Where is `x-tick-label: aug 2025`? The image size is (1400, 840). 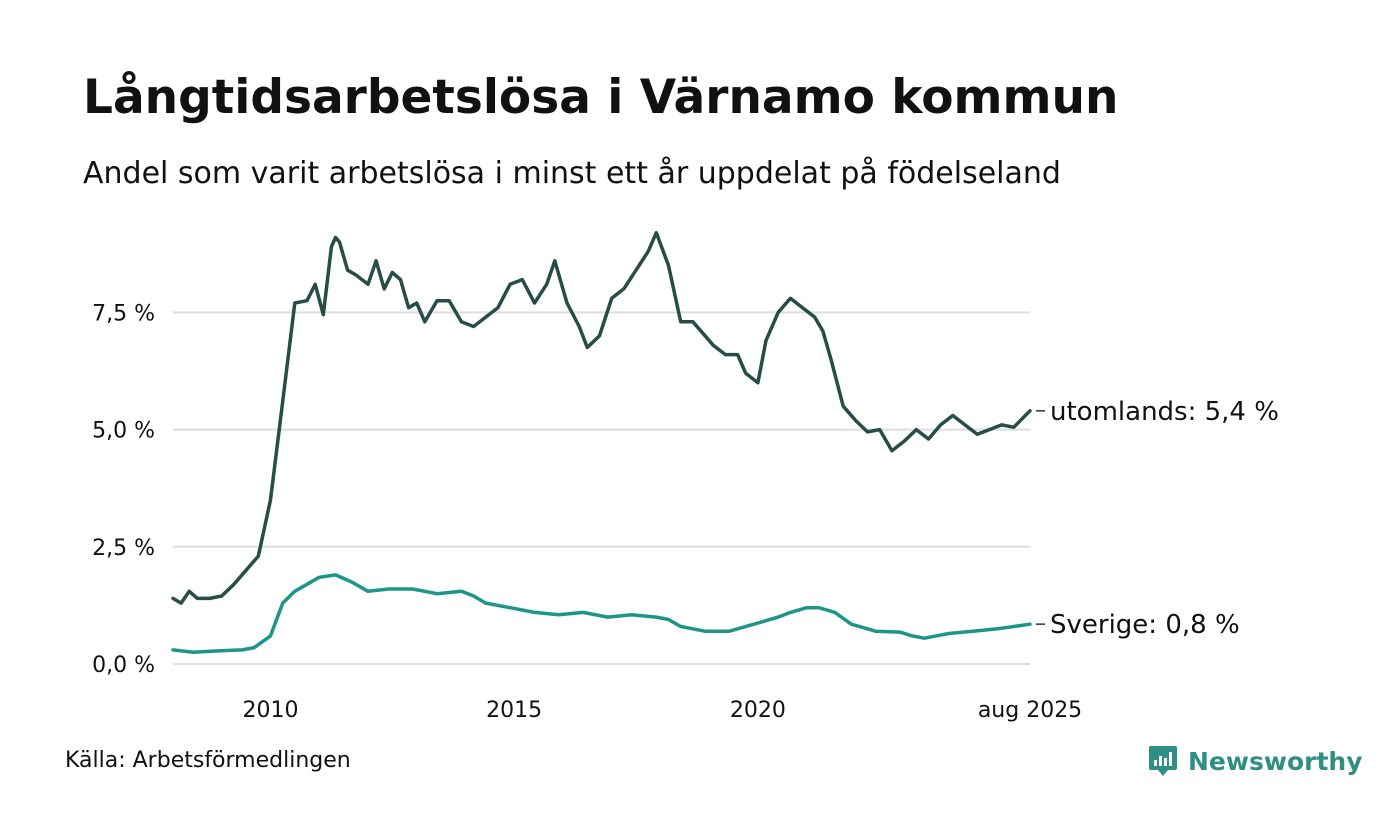
x-tick-label: aug 2025 is located at coordinates (1030, 710).